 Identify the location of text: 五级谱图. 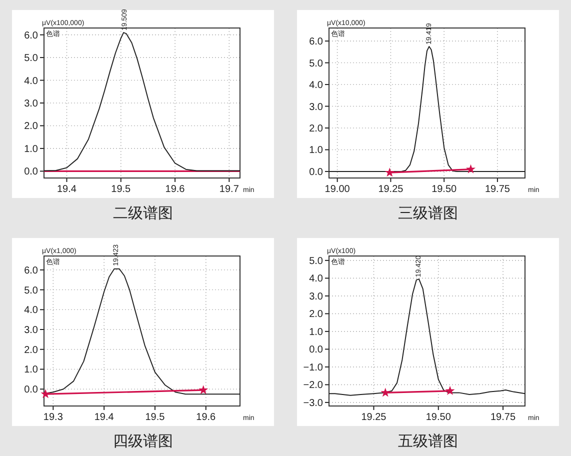
(428, 441).